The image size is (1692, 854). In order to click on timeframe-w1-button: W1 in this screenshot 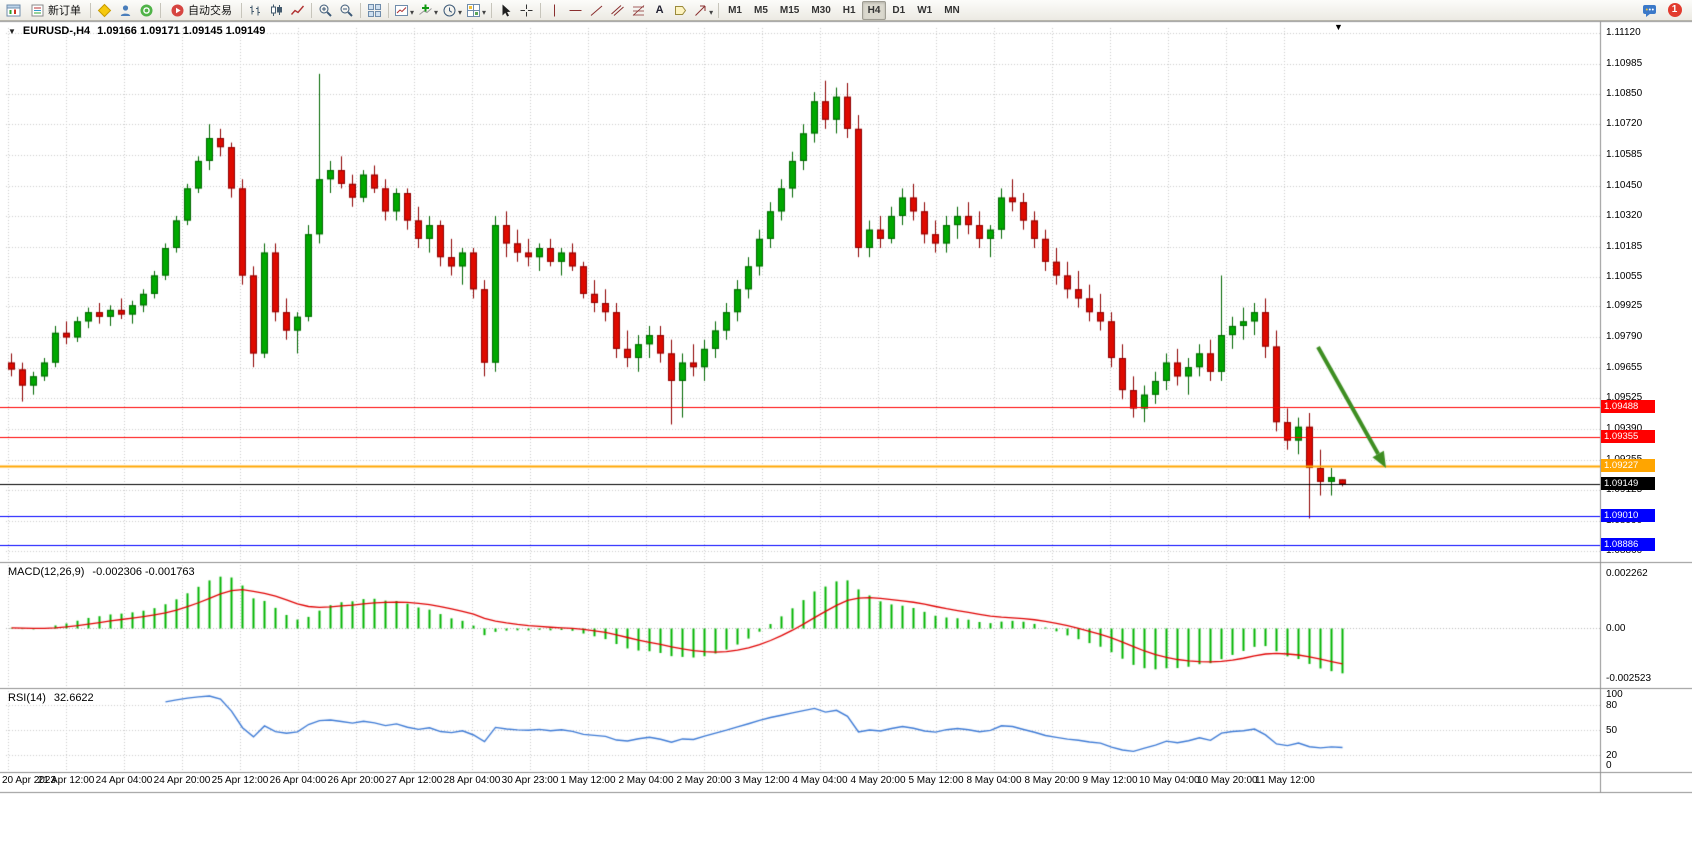, I will do `click(924, 10)`.